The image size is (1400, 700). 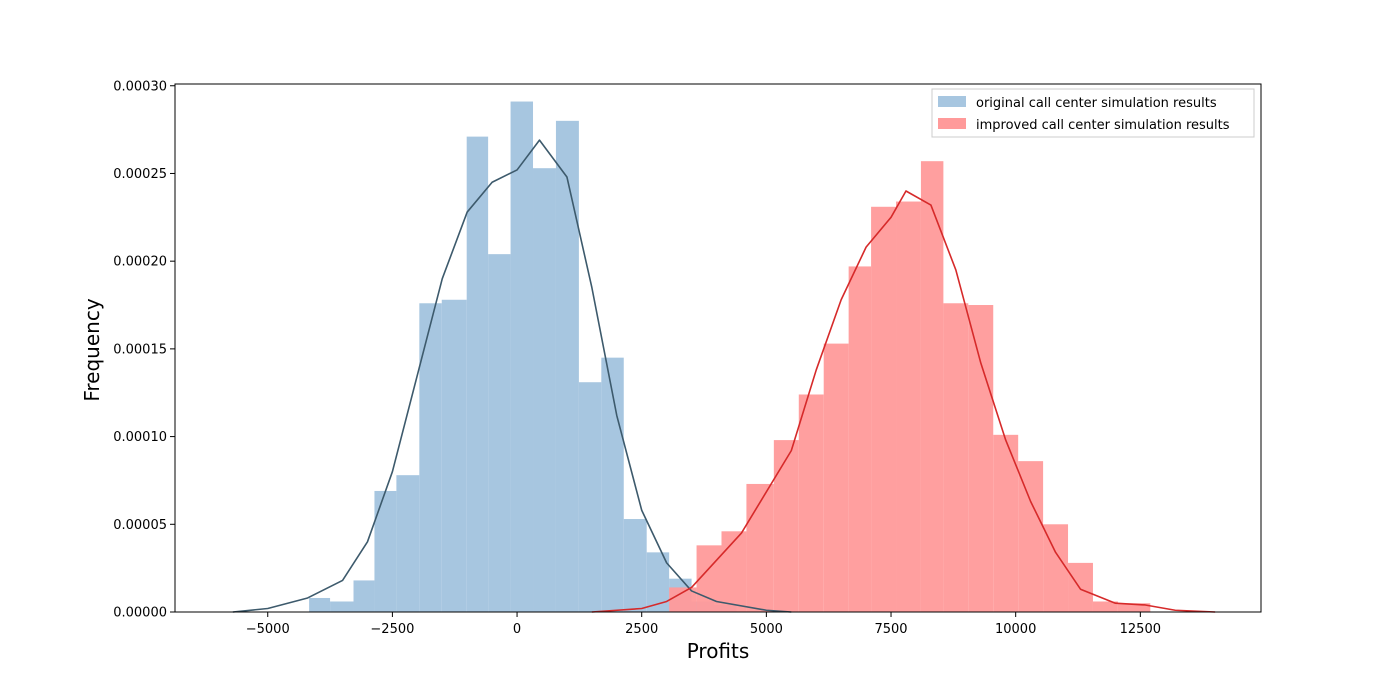 What do you see at coordinates (140, 262) in the screenshot?
I see `y-tick-label: 0.00020` at bounding box center [140, 262].